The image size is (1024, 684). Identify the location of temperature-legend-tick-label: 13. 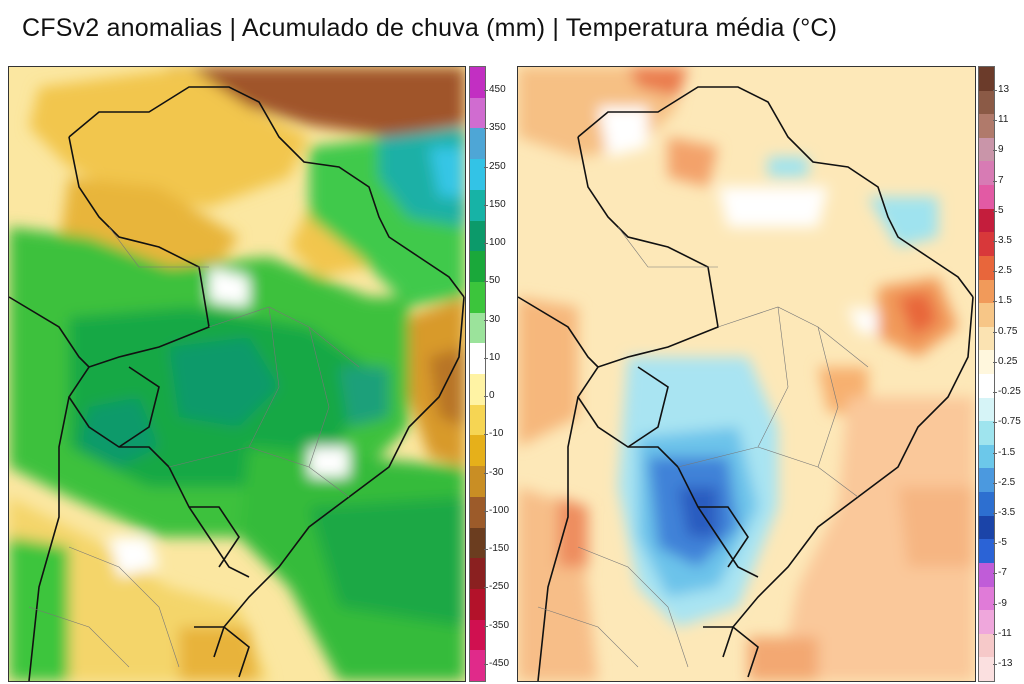
(1004, 89).